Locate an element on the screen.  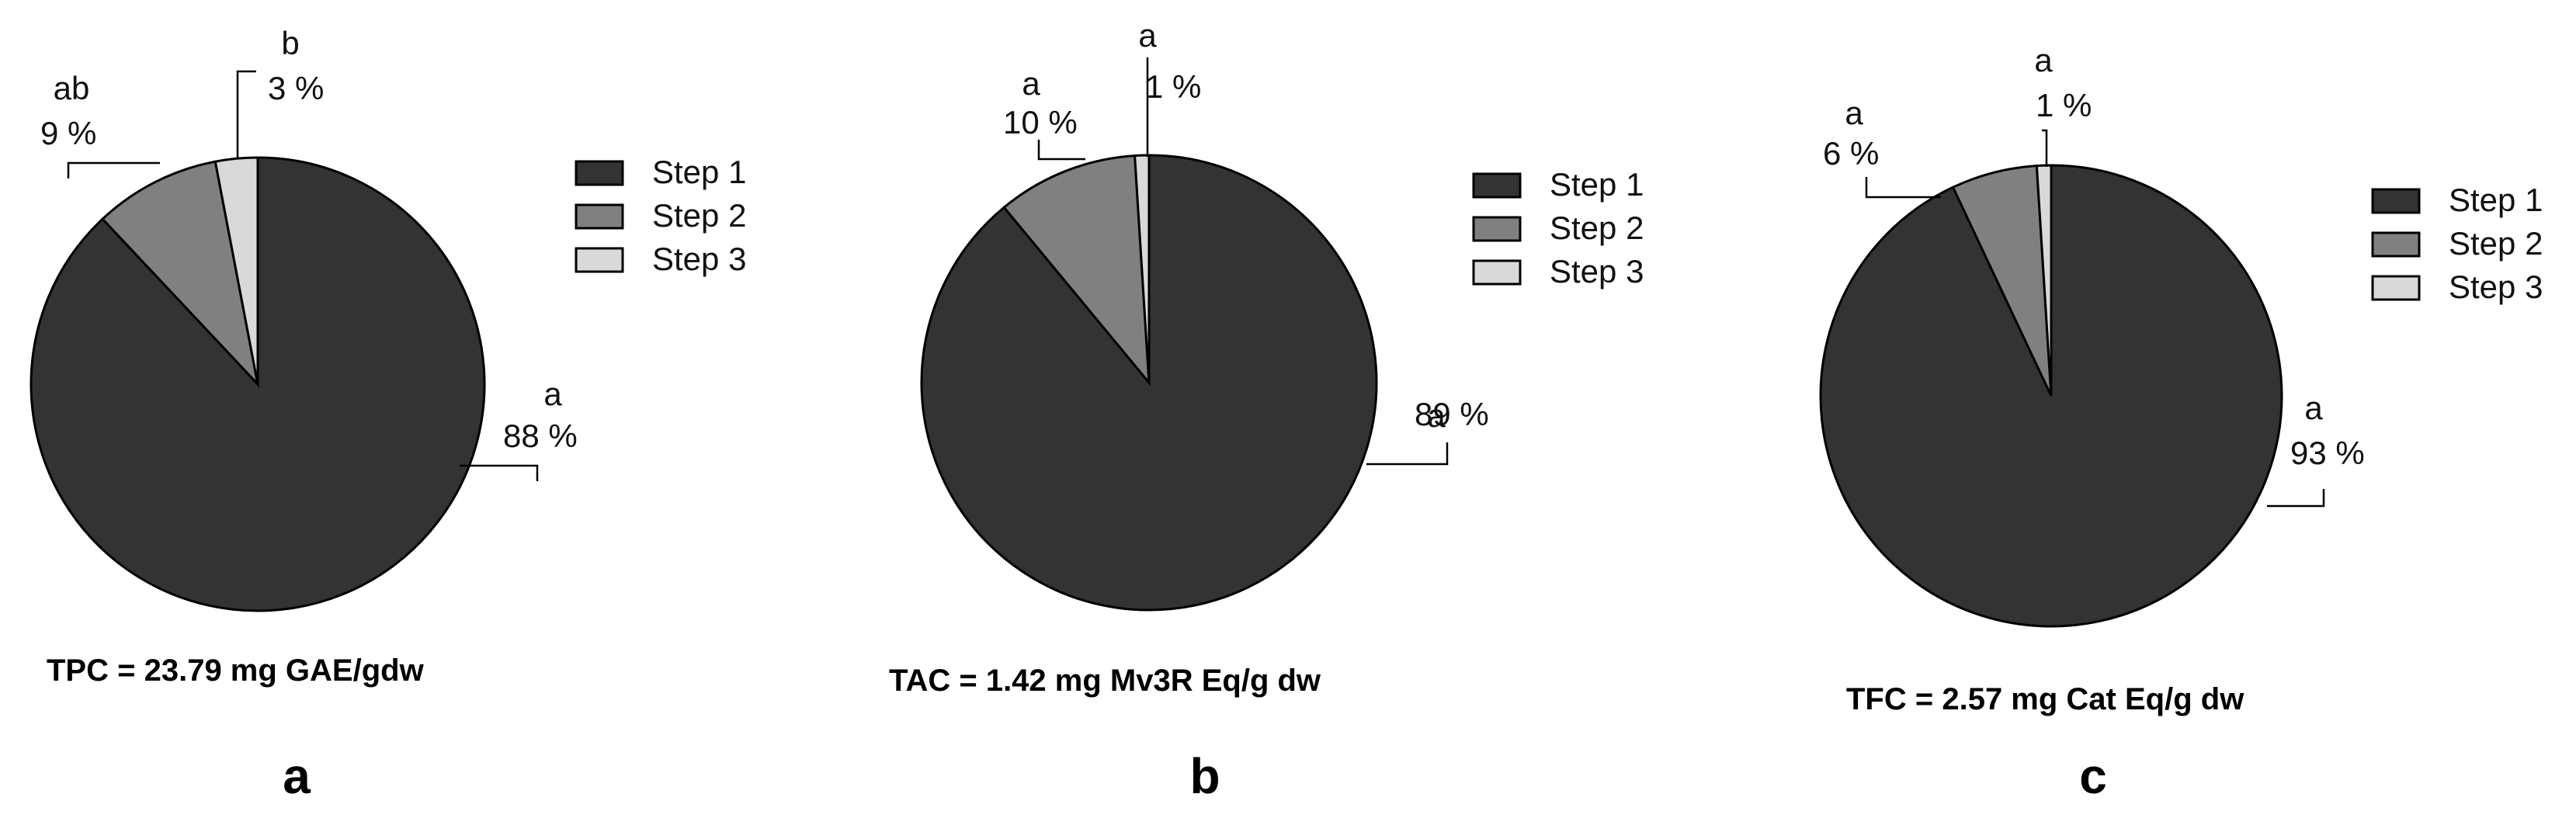
caption-c: TFC = 2.57 mg Cat Eq/g dw is located at coordinates (2045, 699).